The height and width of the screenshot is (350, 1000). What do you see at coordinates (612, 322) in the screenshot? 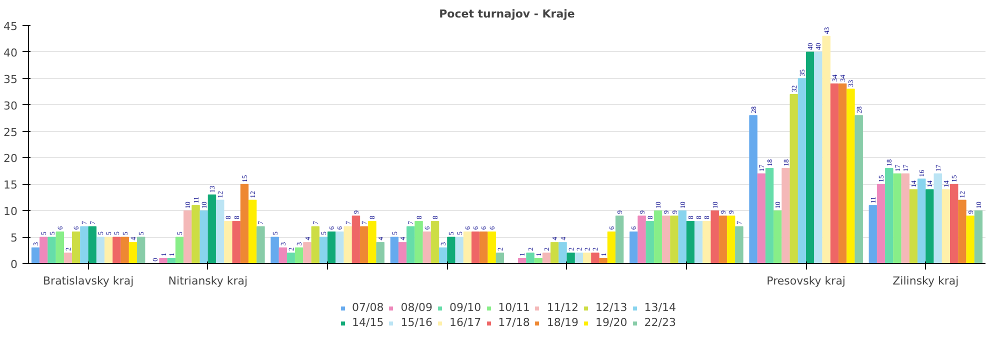
I see `legend-label: 19/20` at bounding box center [612, 322].